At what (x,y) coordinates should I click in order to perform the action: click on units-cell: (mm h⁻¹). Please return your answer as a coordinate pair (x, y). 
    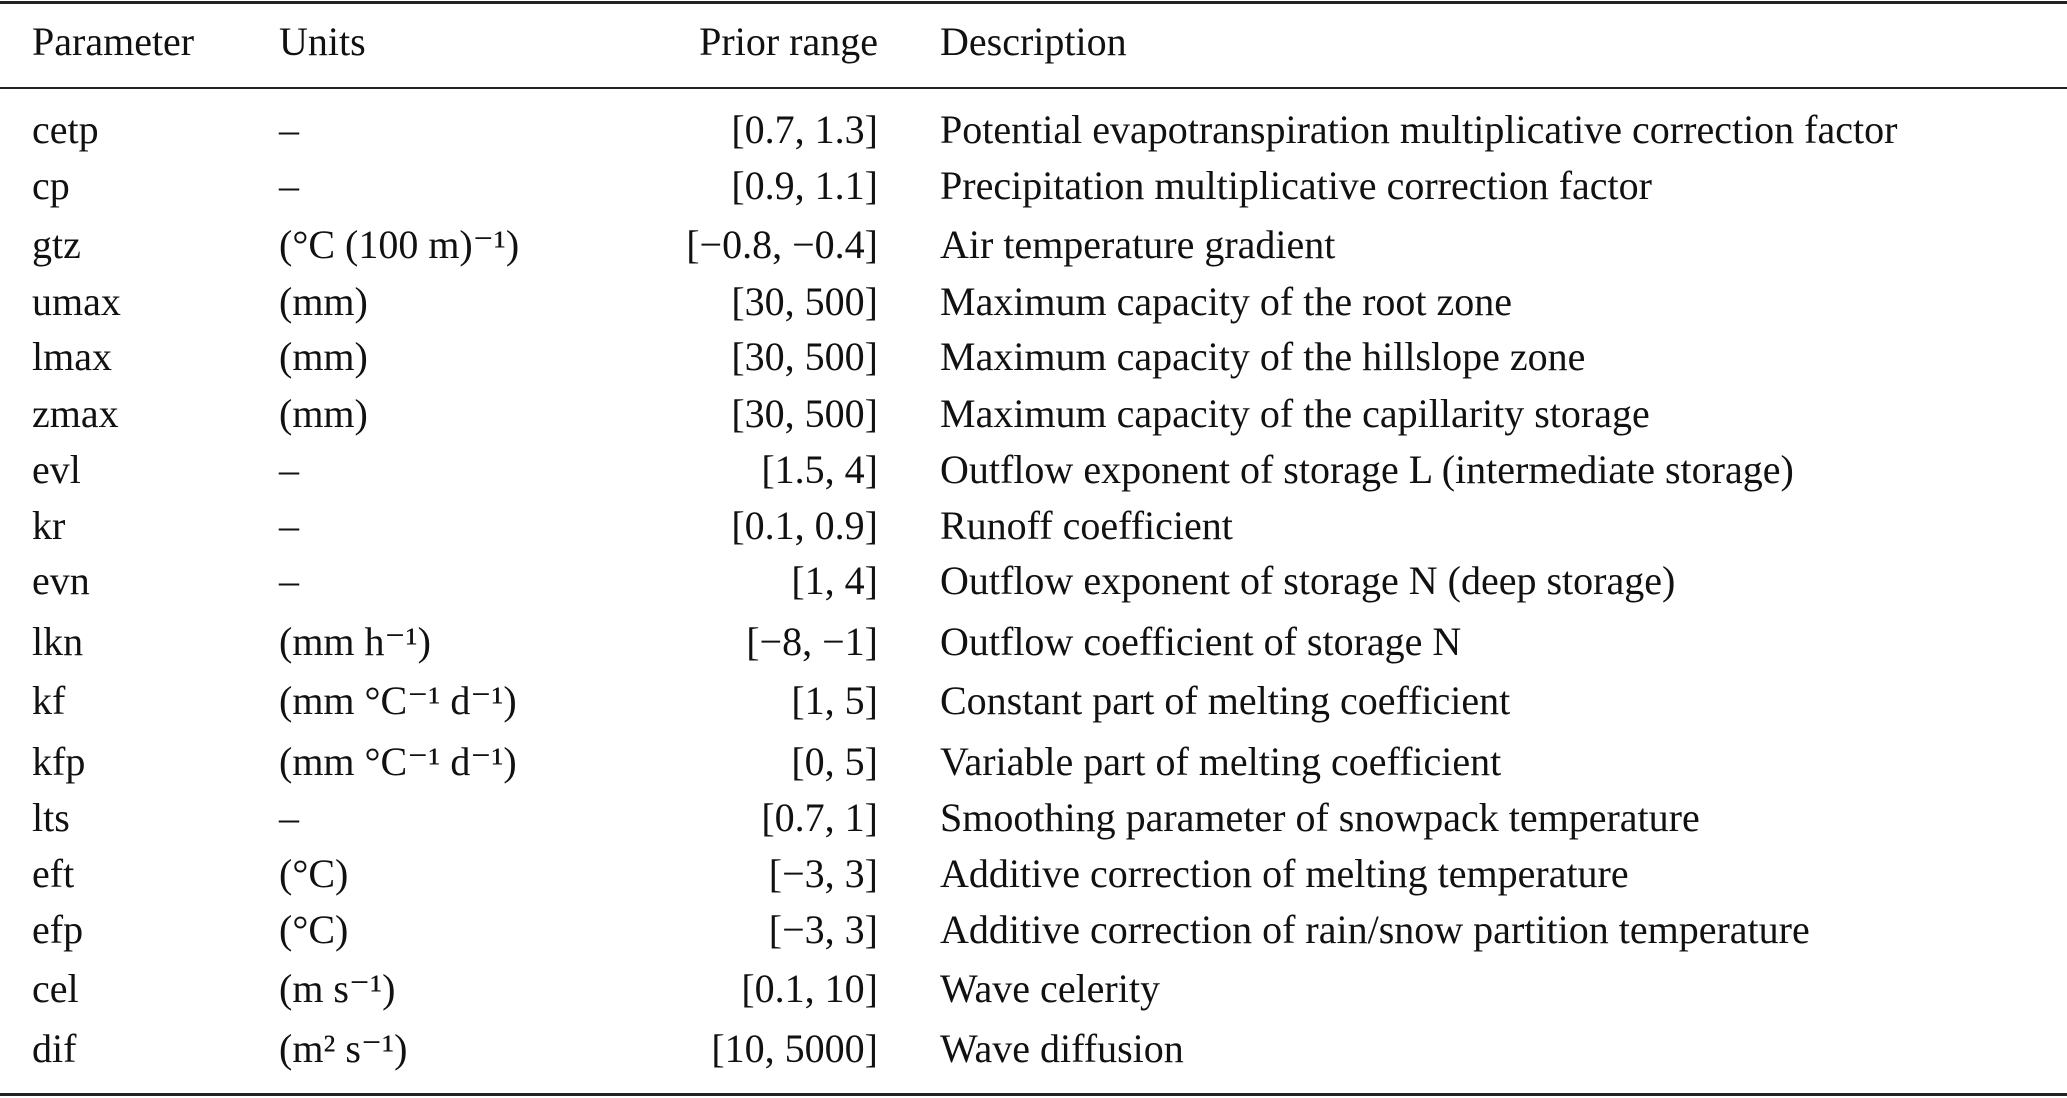
    Looking at the image, I should click on (355, 641).